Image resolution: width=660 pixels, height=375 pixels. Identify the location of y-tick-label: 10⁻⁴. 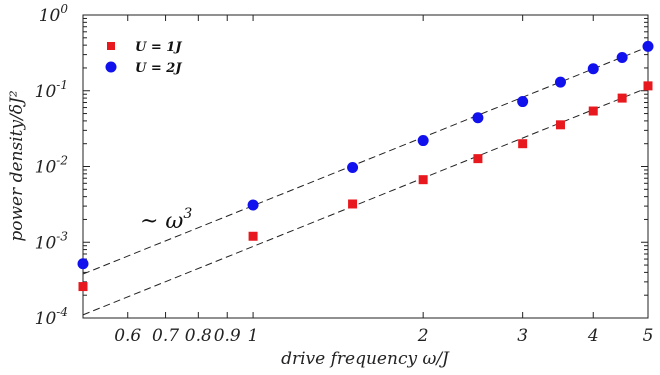
(51, 317).